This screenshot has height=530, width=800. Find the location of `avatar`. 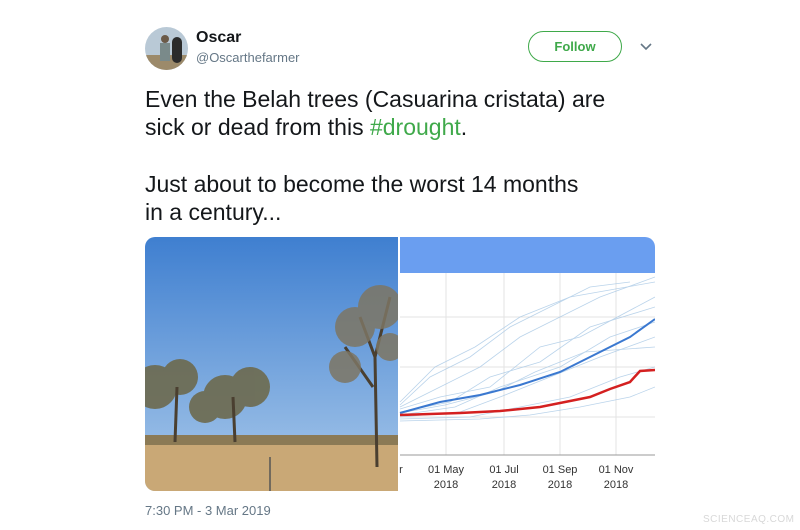

avatar is located at coordinates (166, 48).